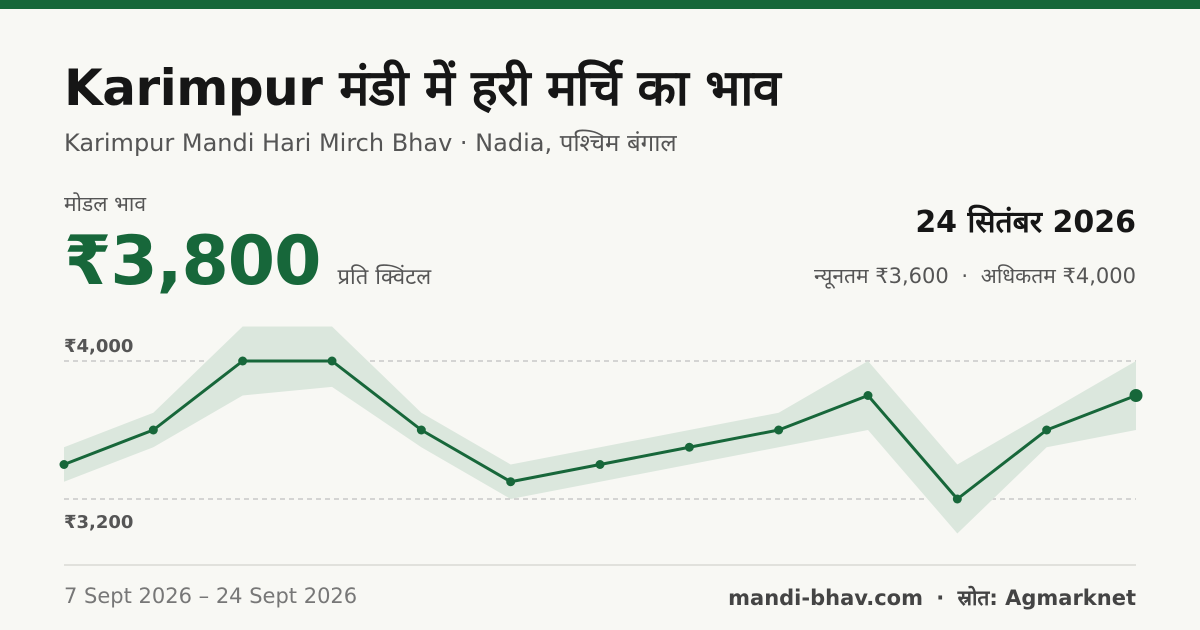 The width and height of the screenshot is (1200, 630). Describe the element at coordinates (975, 276) in the screenshot. I see `price-range: न्यूनतम ₹3,600 · अधिकतम ₹4,000` at that location.